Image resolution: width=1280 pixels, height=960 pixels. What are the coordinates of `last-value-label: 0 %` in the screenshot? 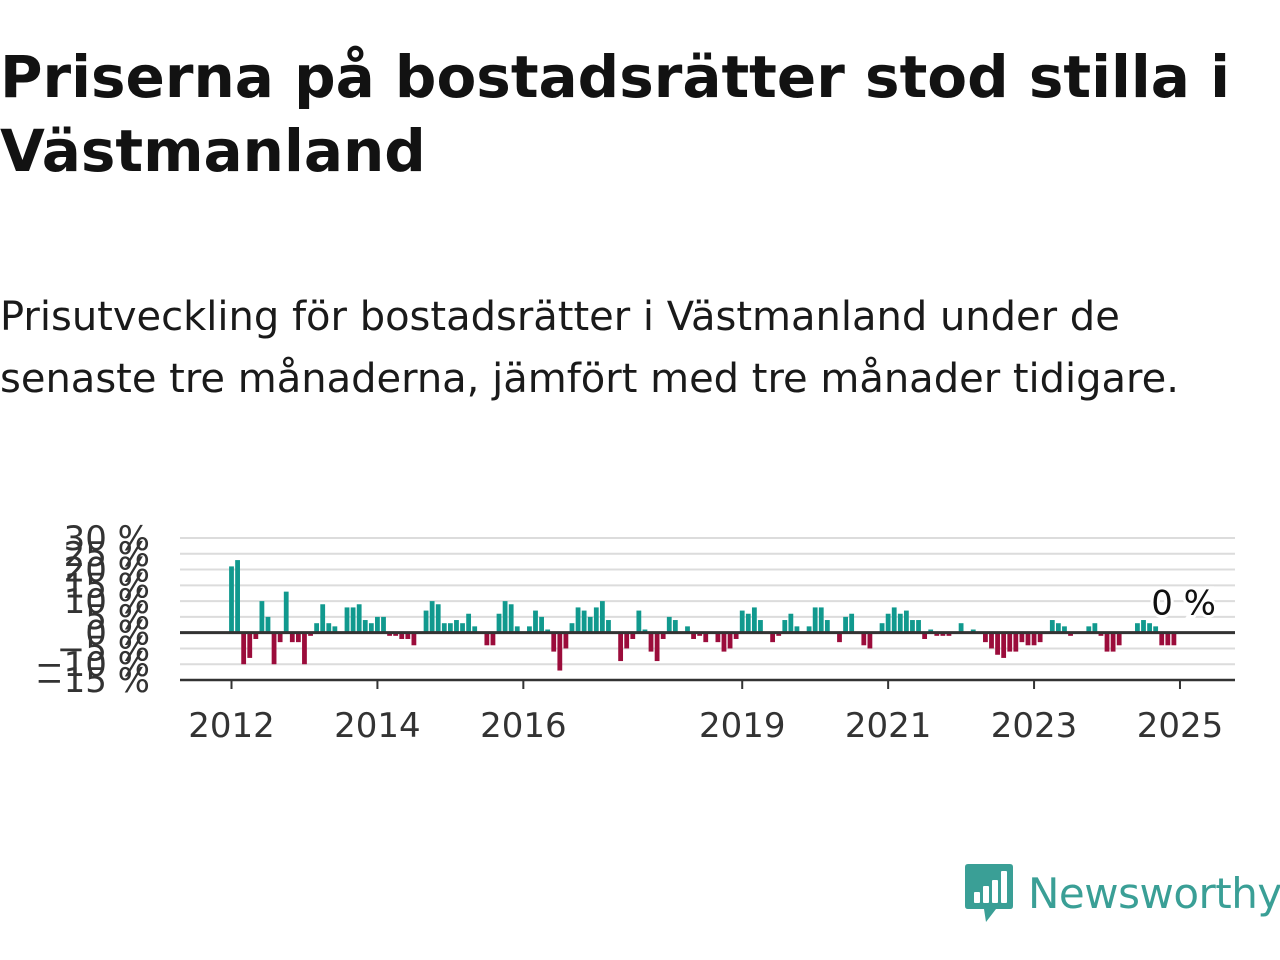 It's located at (1183, 604).